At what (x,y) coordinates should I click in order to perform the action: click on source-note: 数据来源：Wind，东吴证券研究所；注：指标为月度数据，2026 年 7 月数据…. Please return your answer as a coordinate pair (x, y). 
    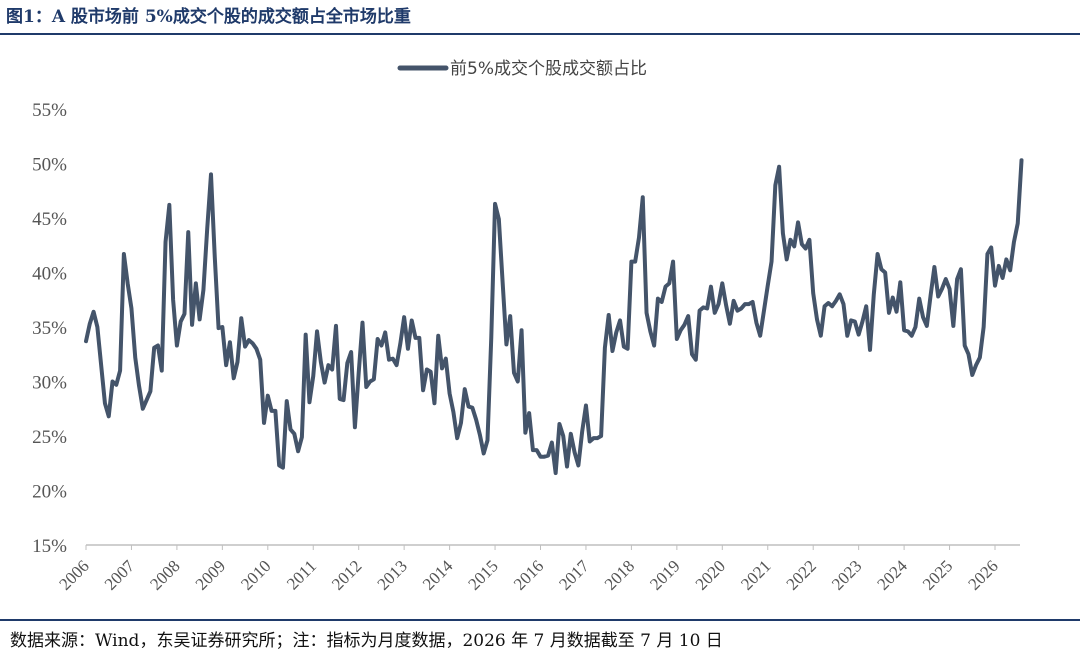
    Looking at the image, I should click on (366, 641).